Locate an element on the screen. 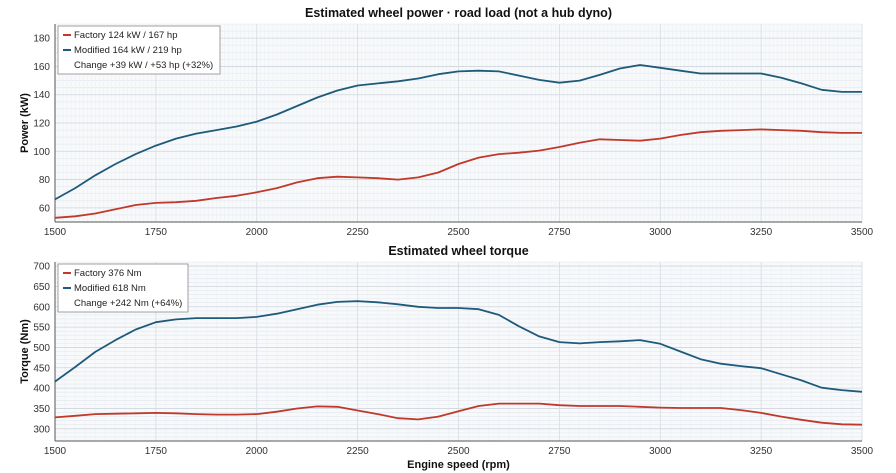 The height and width of the screenshot is (473, 896). y-tick-label: 400 is located at coordinates (41, 389).